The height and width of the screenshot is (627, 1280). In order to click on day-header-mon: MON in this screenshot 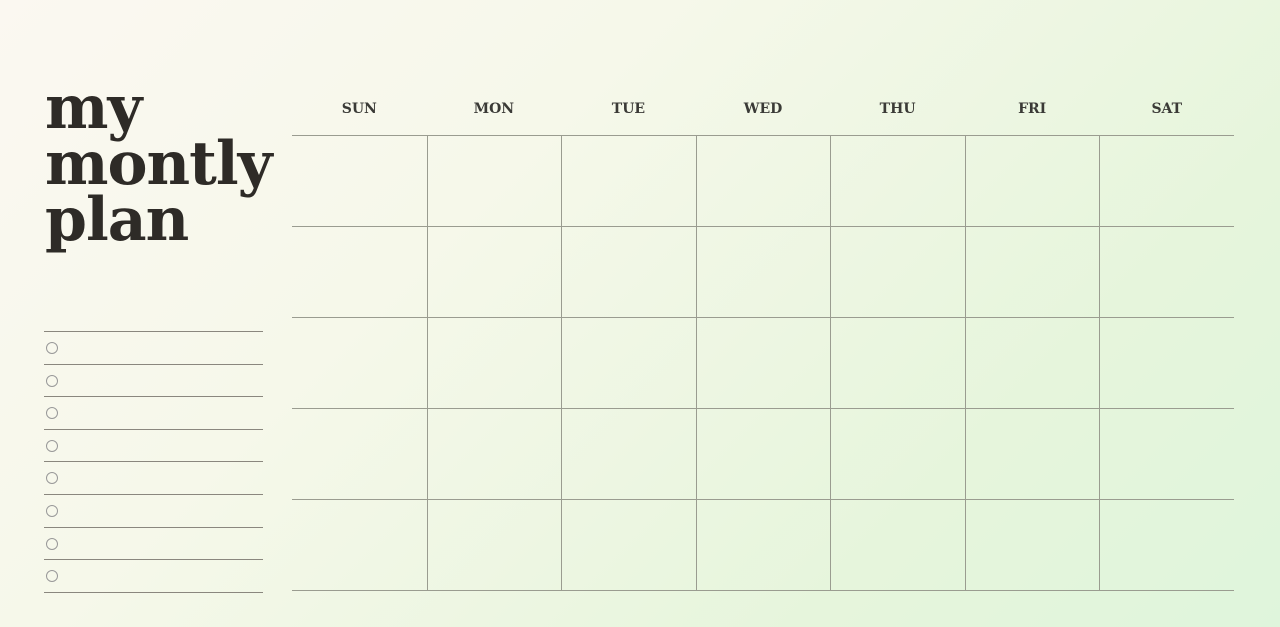, I will do `click(494, 109)`.